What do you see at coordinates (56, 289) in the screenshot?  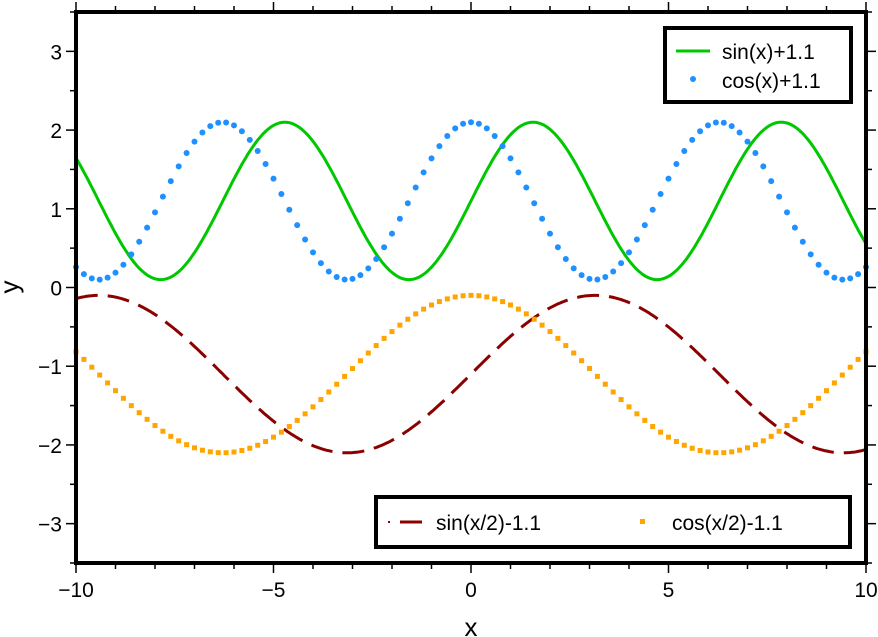 I see `y-tick-label: 0` at bounding box center [56, 289].